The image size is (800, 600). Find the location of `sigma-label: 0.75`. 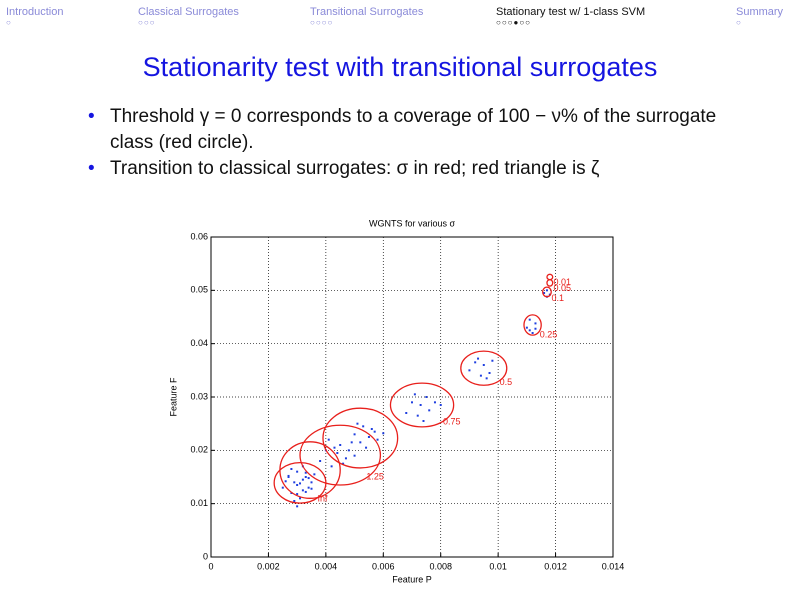

sigma-label: 0.75 is located at coordinates (452, 421).